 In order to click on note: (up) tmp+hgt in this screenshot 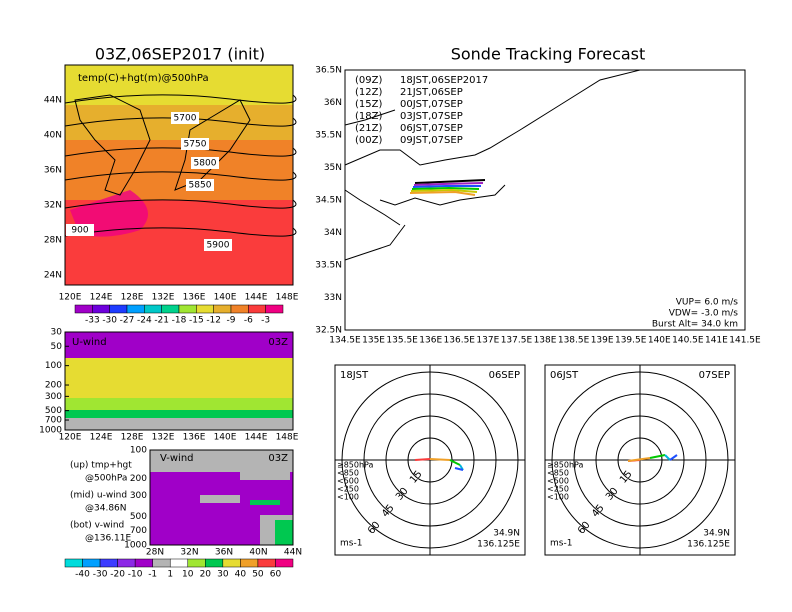, I will do `click(101, 466)`.